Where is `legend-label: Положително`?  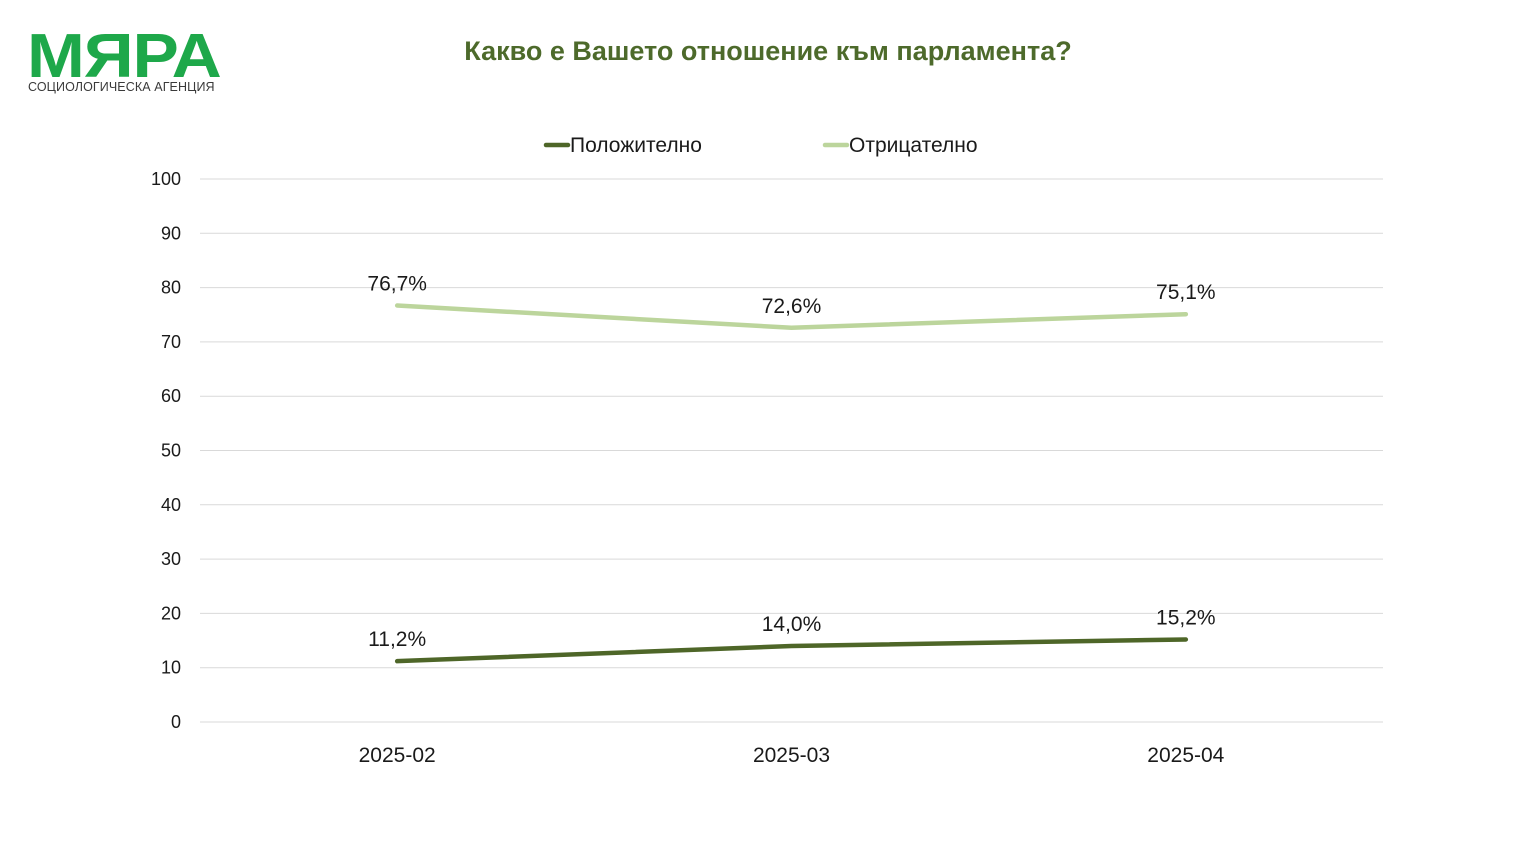
legend-label: Положително is located at coordinates (636, 145).